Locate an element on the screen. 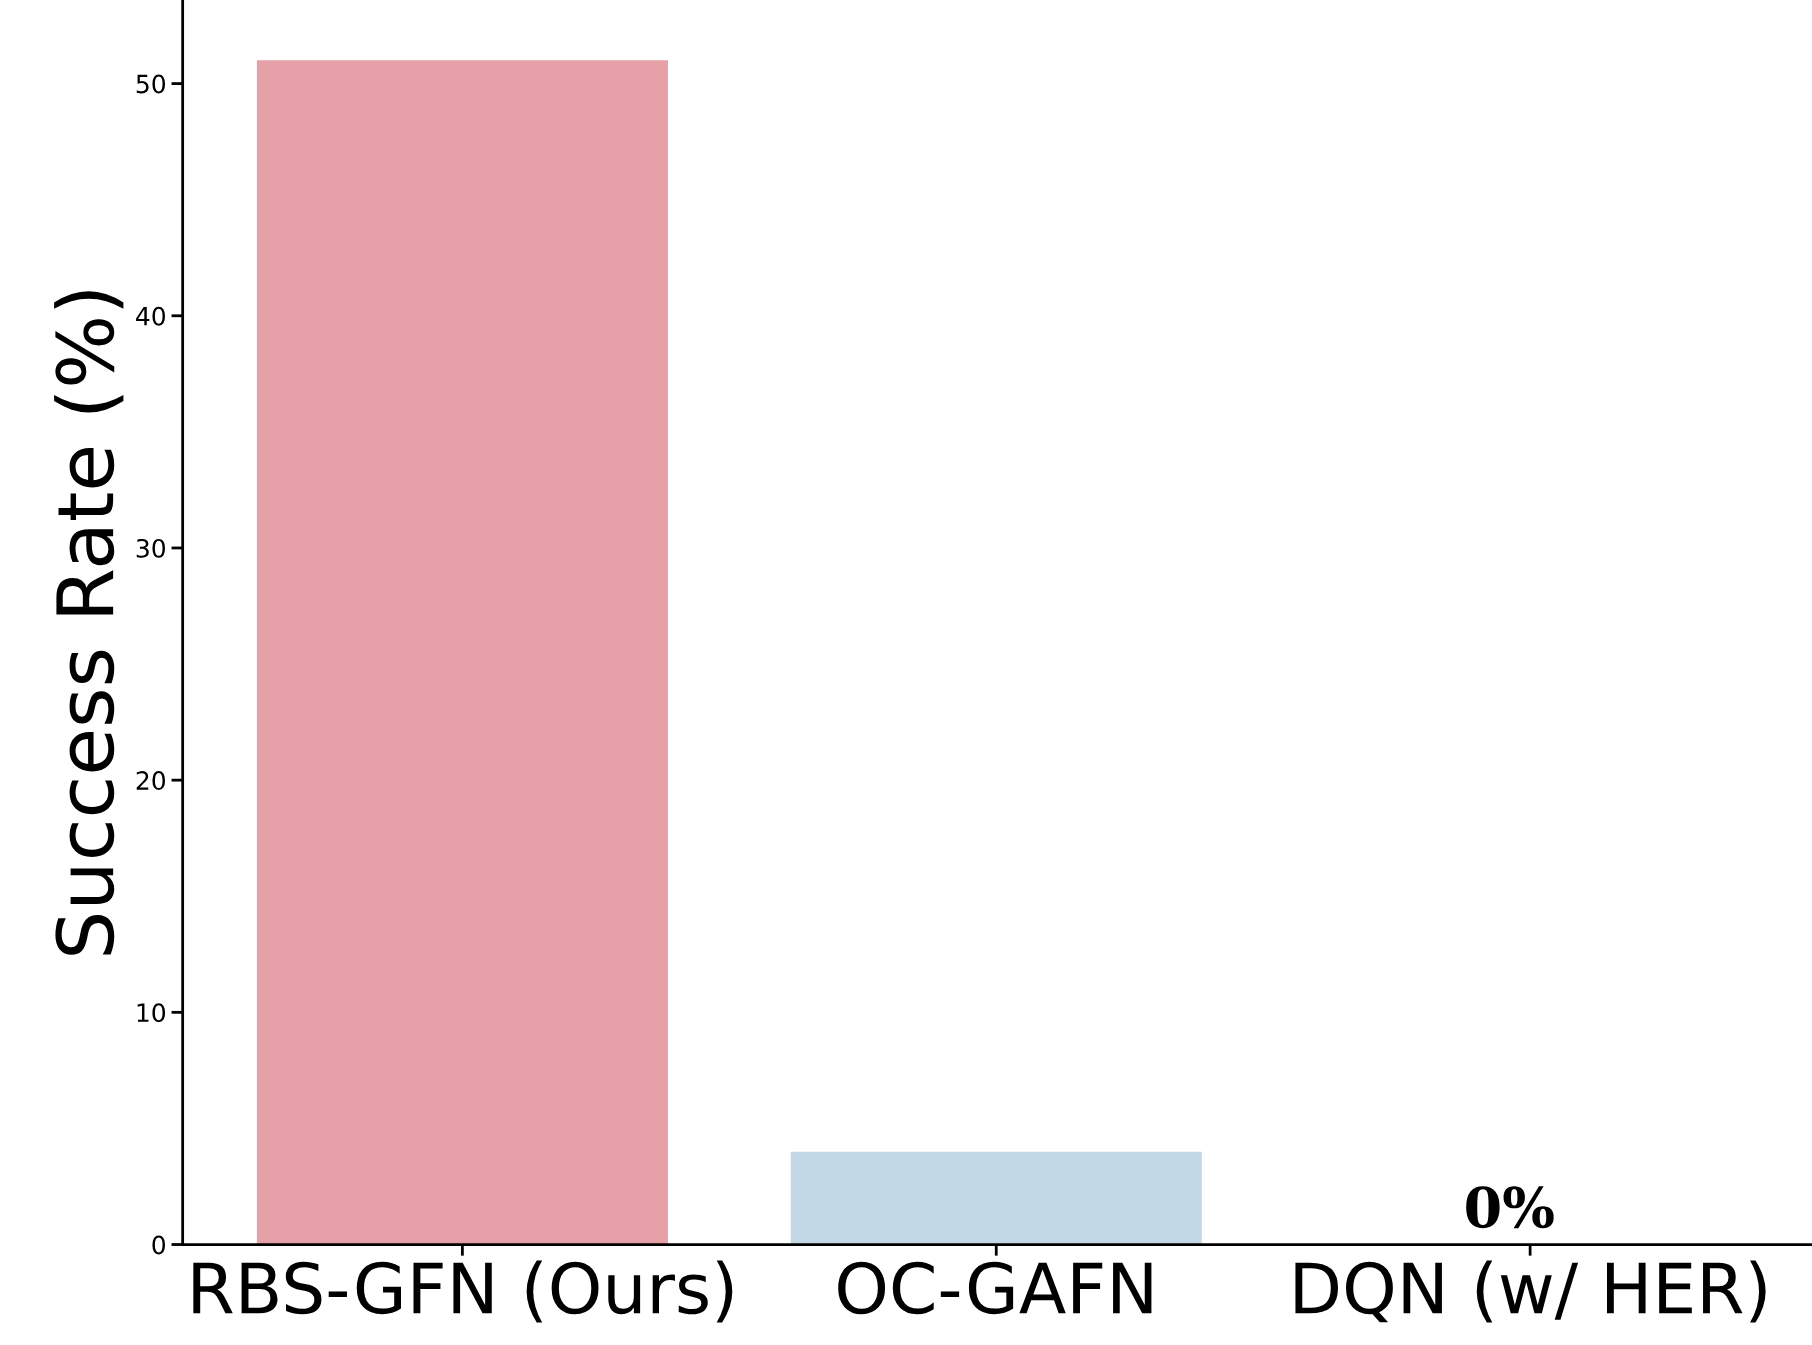 The image size is (1812, 1345). y-tick-label: 50 is located at coordinates (151, 84).